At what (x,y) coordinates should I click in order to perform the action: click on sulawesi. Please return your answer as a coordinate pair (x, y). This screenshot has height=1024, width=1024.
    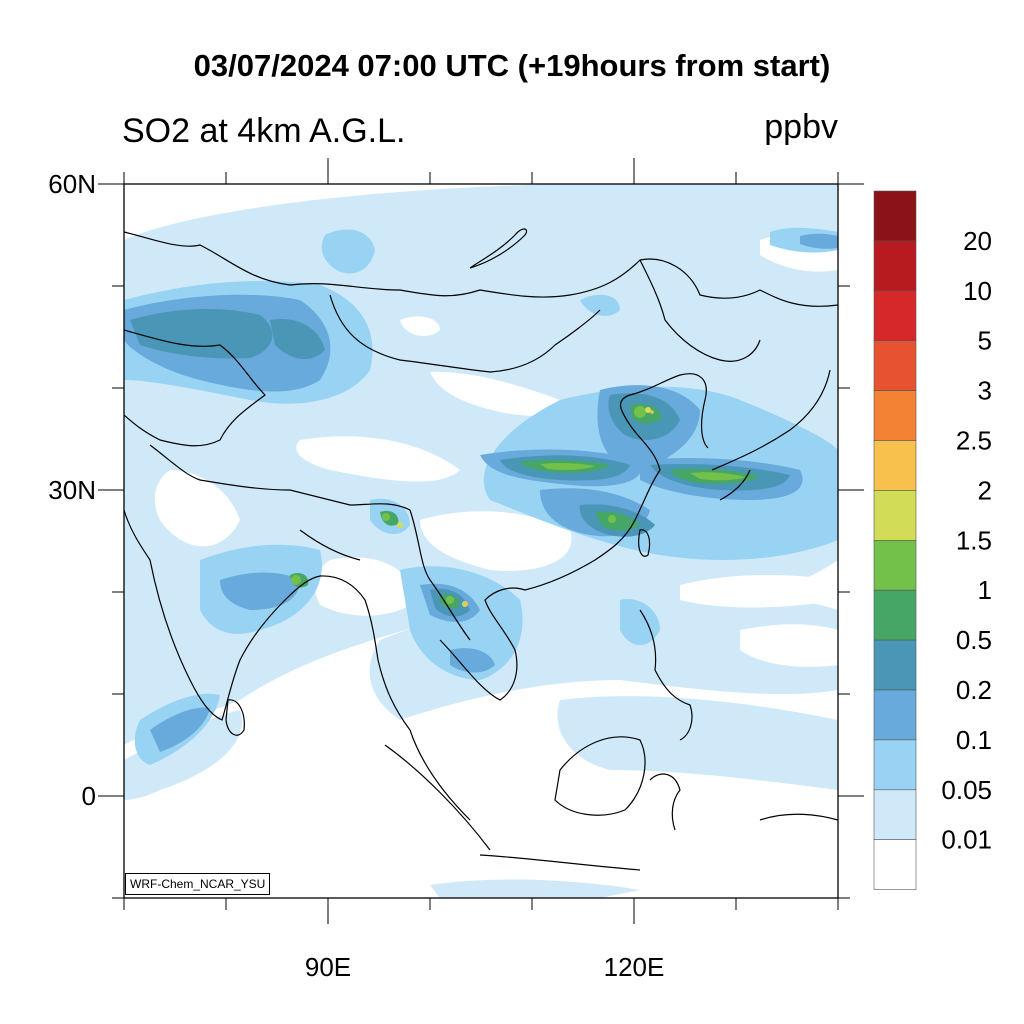
    Looking at the image, I should click on (665, 802).